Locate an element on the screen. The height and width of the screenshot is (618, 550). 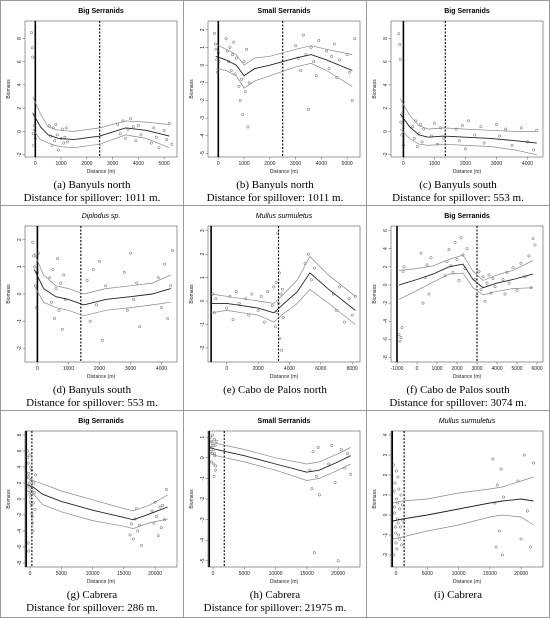
plot-frame is located at coordinates (284, 294).